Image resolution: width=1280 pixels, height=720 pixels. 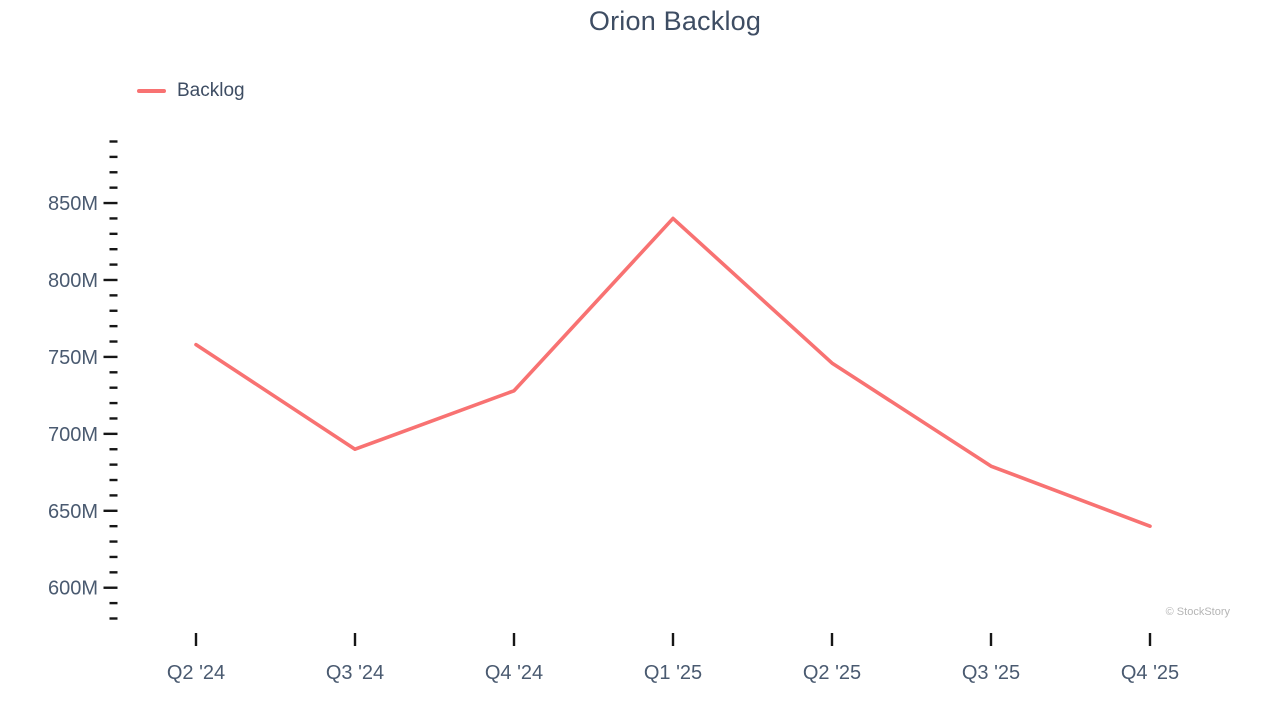 I want to click on watermark: © StockStory, so click(x=1197, y=612).